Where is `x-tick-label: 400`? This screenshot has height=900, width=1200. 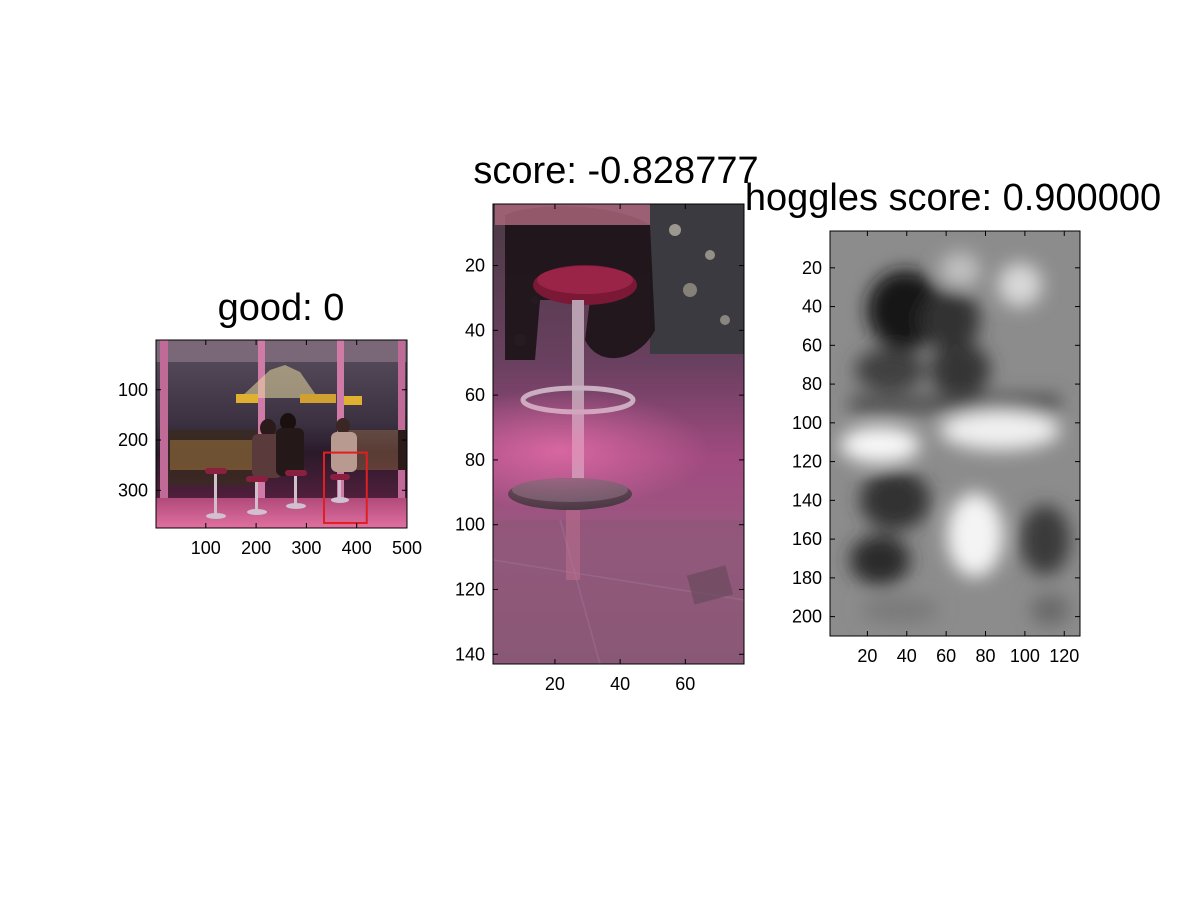
x-tick-label: 400 is located at coordinates (357, 548).